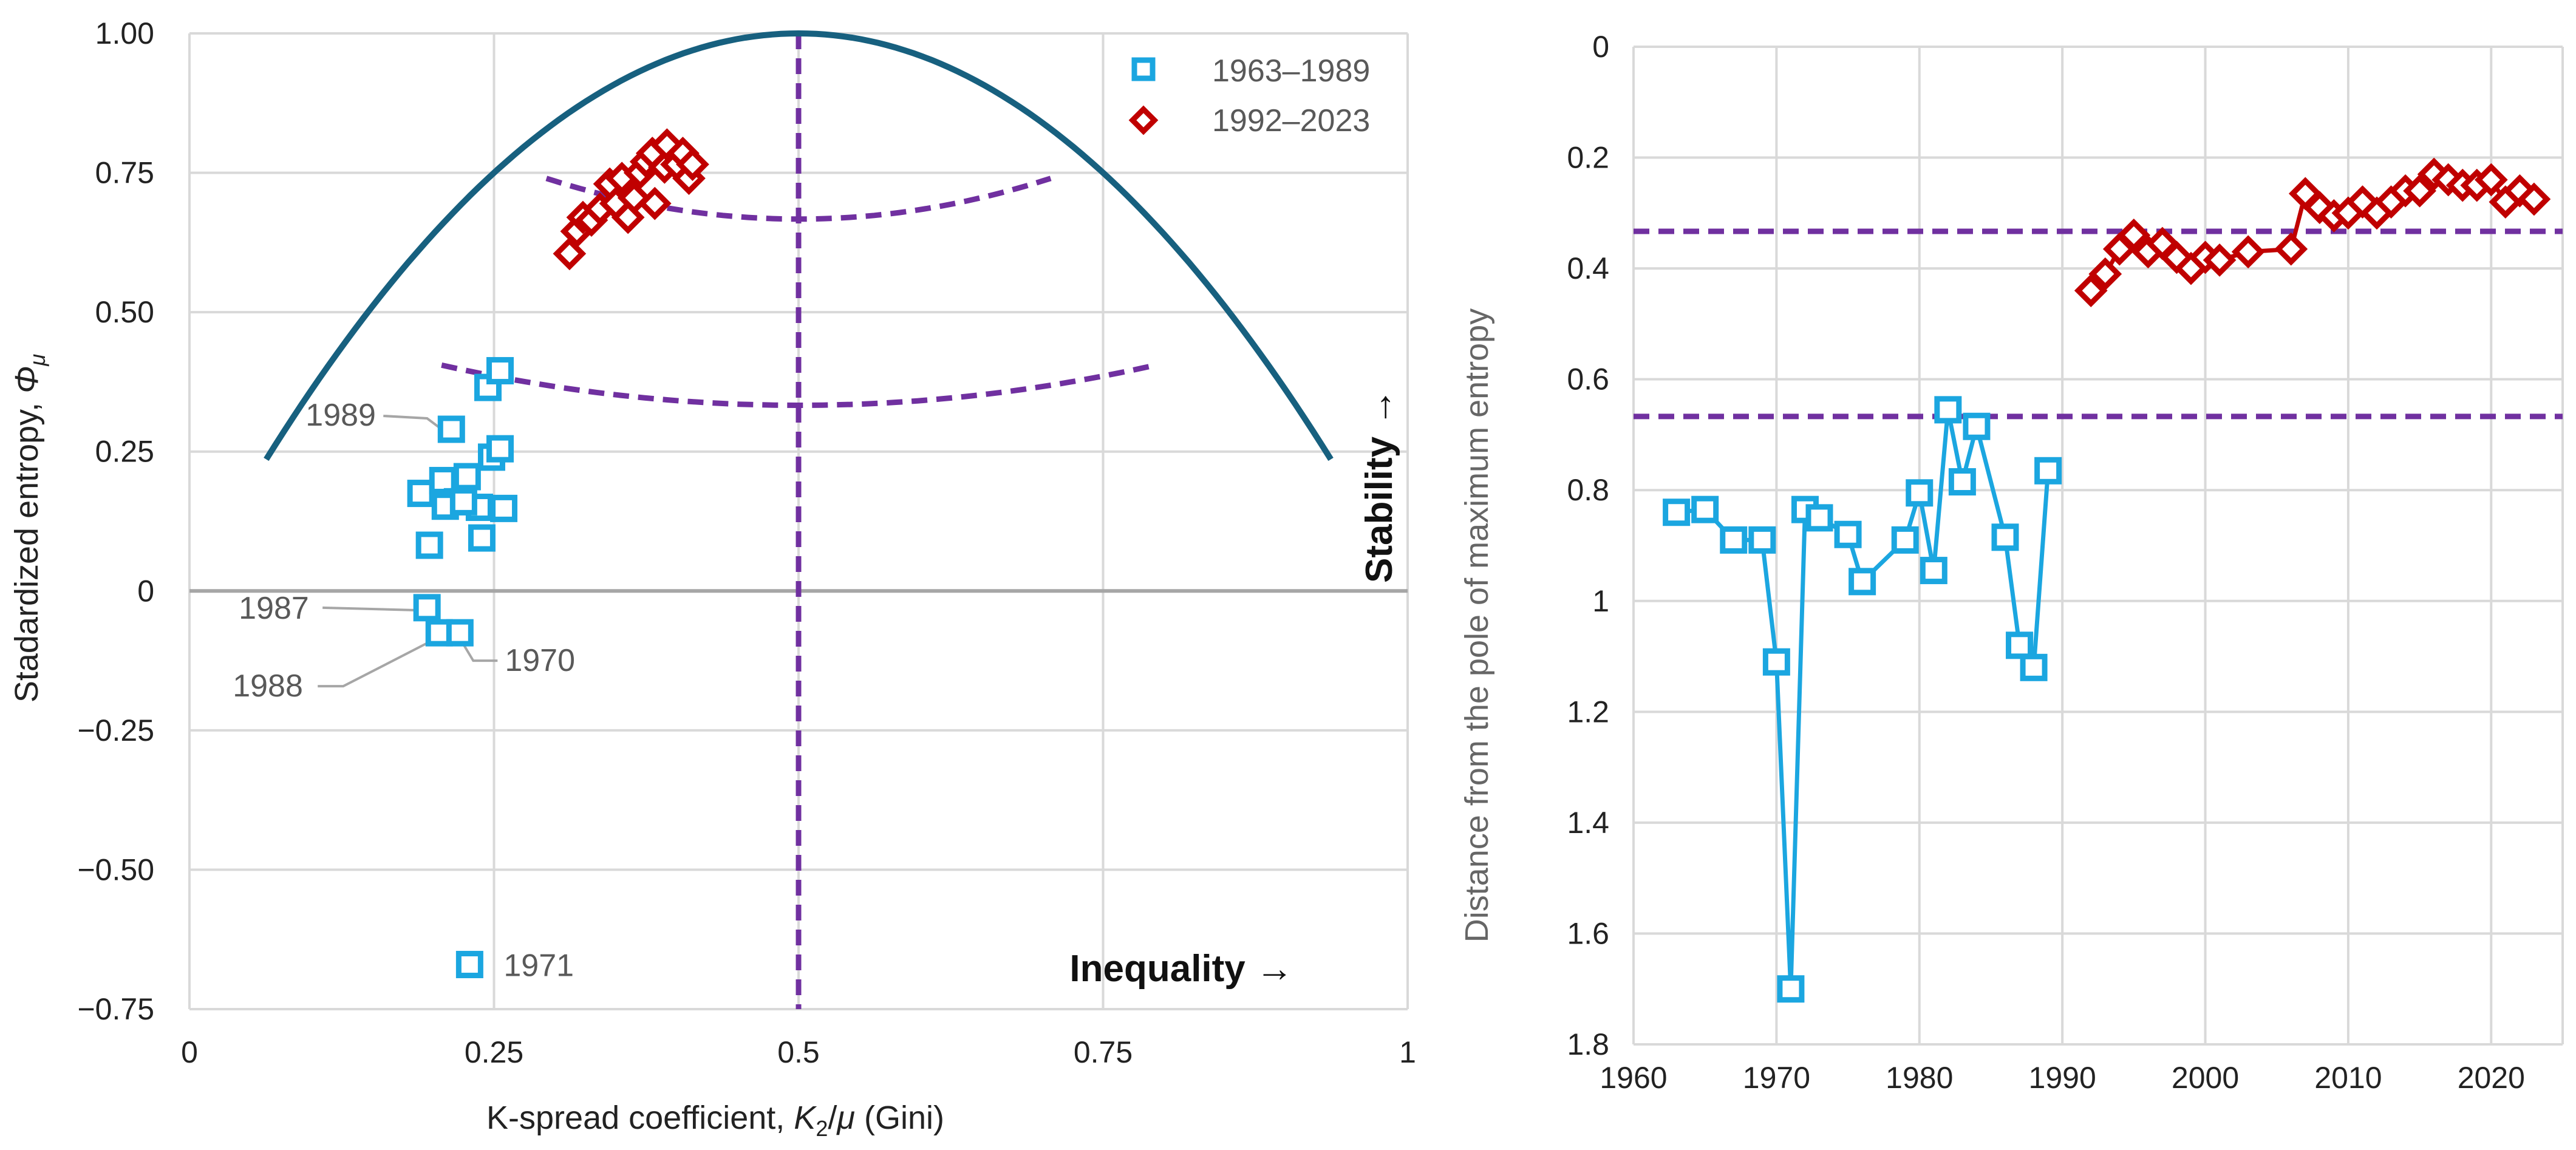 The width and height of the screenshot is (2576, 1150). I want to click on left-x-tick-label-1: 0.25, so click(494, 1052).